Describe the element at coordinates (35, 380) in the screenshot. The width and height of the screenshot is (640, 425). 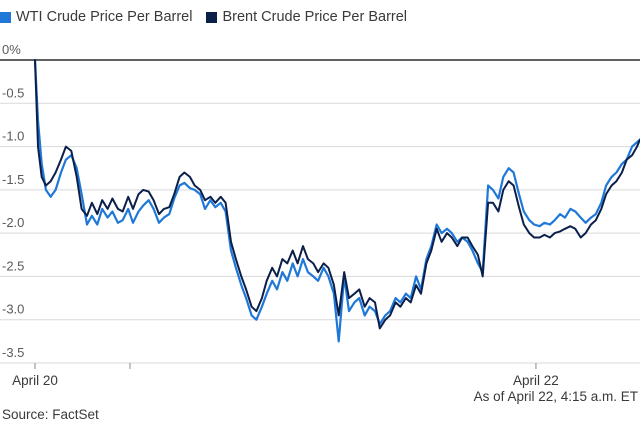
I see `x-tick-label: April 20` at that location.